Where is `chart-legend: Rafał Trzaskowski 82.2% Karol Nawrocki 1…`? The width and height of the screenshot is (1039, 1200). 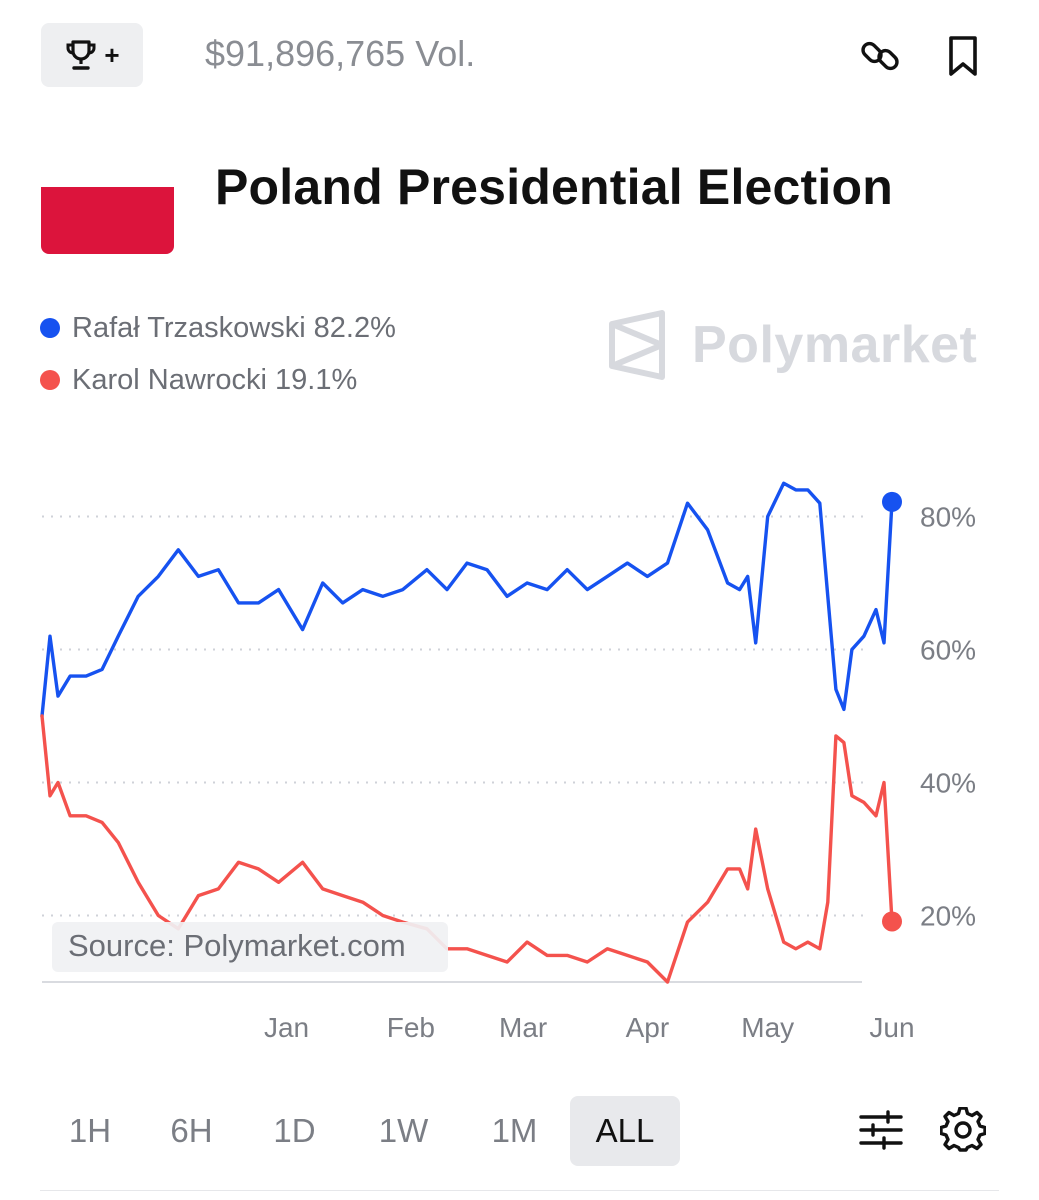 chart-legend: Rafał Trzaskowski 82.2% Karol Nawrocki 1… is located at coordinates (218, 354).